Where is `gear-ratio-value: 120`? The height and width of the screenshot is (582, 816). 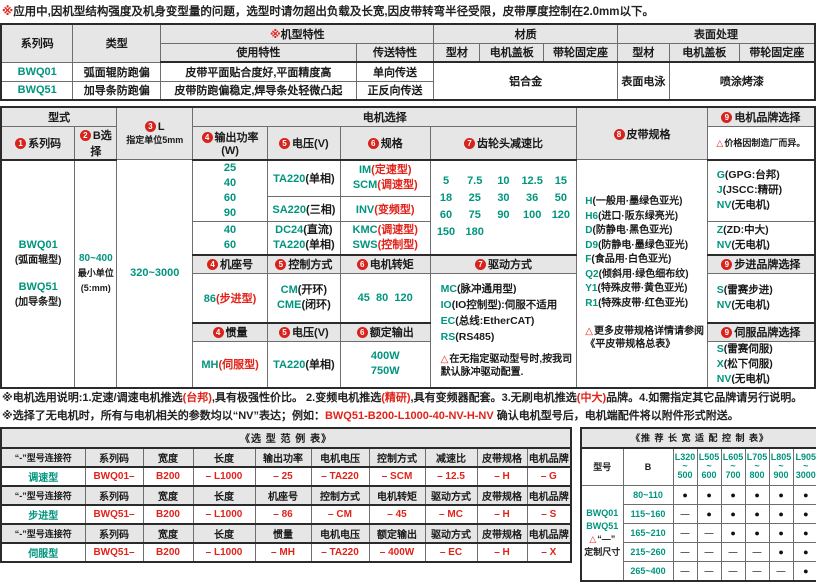 gear-ratio-value: 120 is located at coordinates (561, 215).